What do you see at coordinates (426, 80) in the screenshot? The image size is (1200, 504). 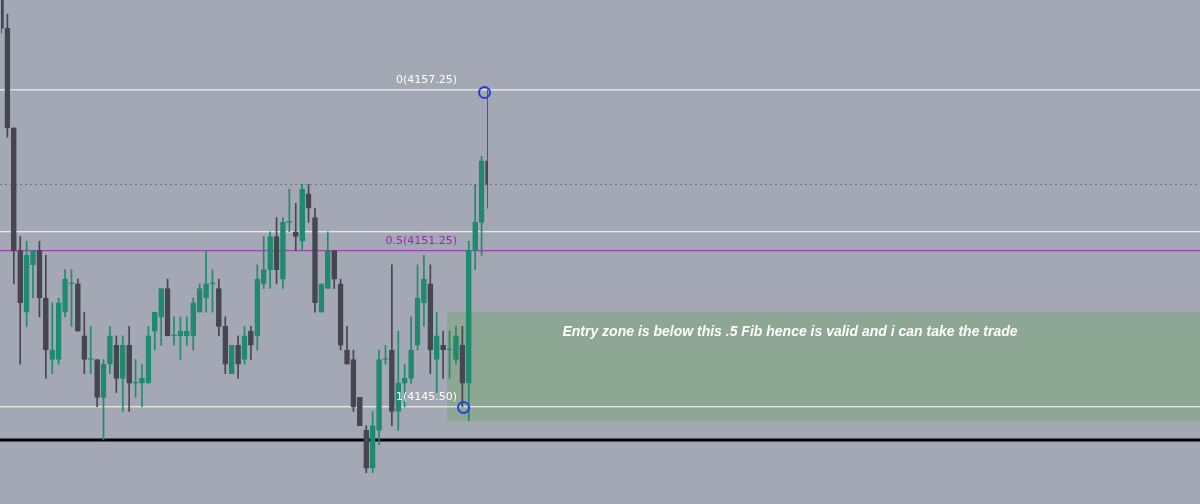 I see `annotation: 0(4157.25)` at bounding box center [426, 80].